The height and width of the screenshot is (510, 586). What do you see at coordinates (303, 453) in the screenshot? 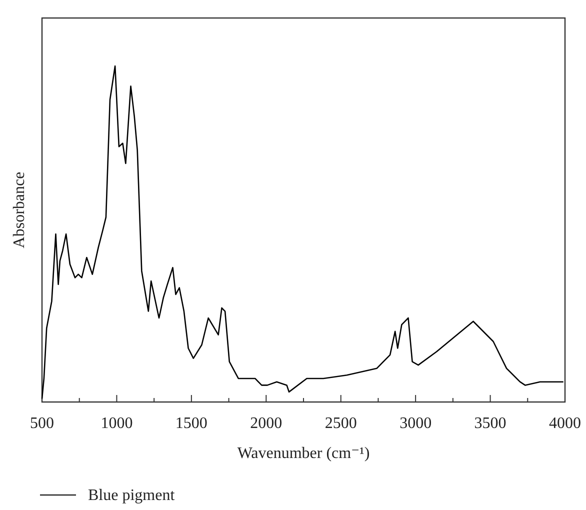
I see `x-axis-title: Wavenumber (cm⁻¹)` at bounding box center [303, 453].